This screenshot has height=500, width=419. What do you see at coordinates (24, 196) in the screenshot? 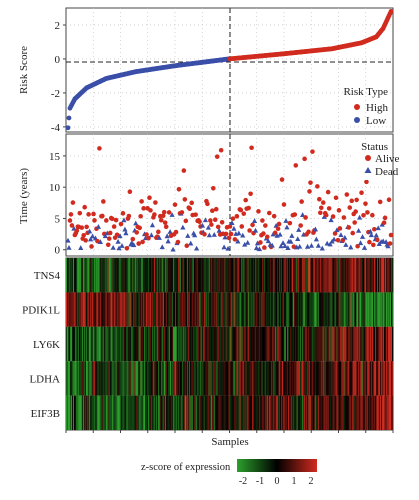
I see `survival-y-axis-label: Time (years)` at bounding box center [24, 196].